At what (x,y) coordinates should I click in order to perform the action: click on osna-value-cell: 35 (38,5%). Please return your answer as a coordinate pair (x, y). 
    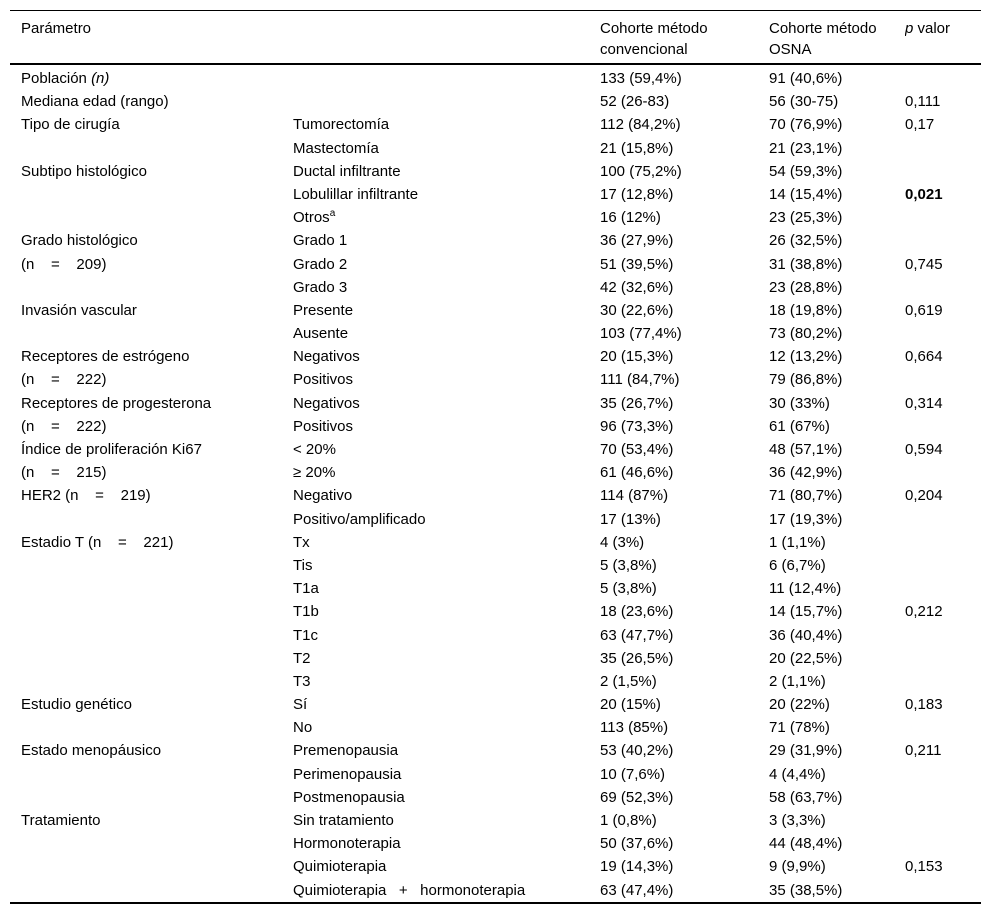
    Looking at the image, I should click on (806, 890).